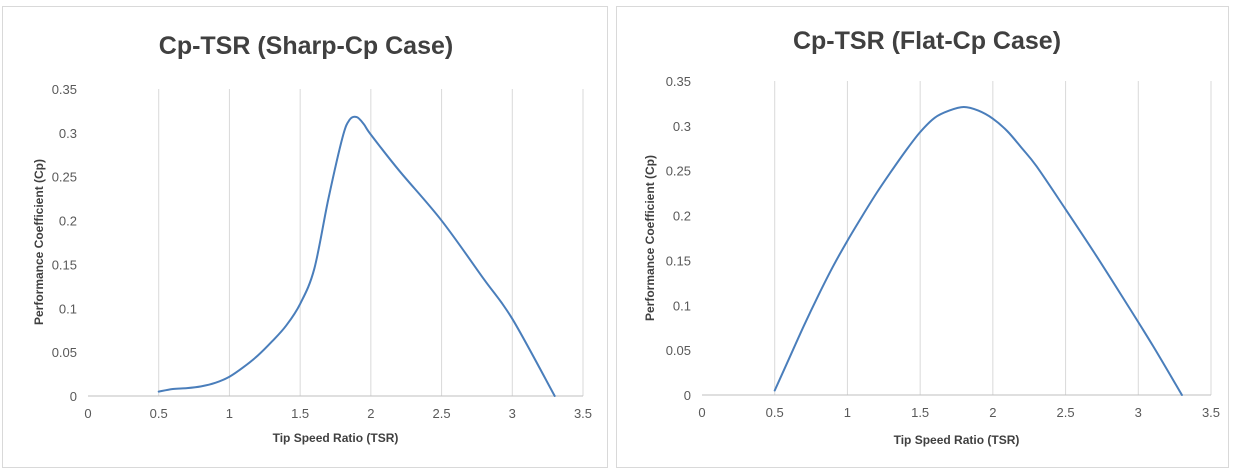  Describe the element at coordinates (306, 46) in the screenshot. I see `chart-title: Cp-TSR (Sharp-Cp Case)` at that location.